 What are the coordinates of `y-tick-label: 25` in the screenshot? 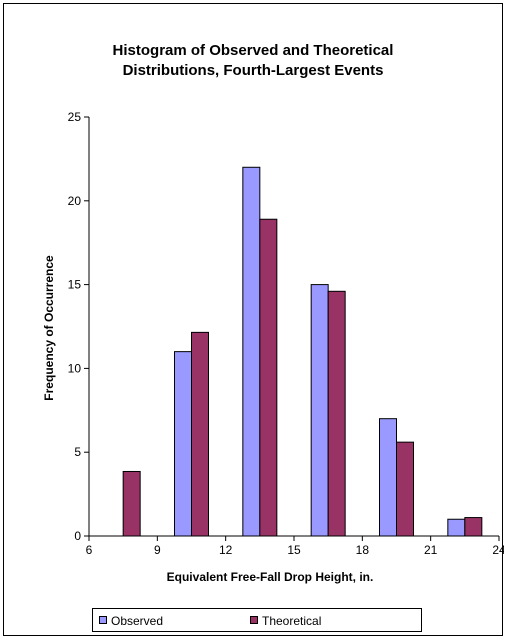 It's located at (75, 117).